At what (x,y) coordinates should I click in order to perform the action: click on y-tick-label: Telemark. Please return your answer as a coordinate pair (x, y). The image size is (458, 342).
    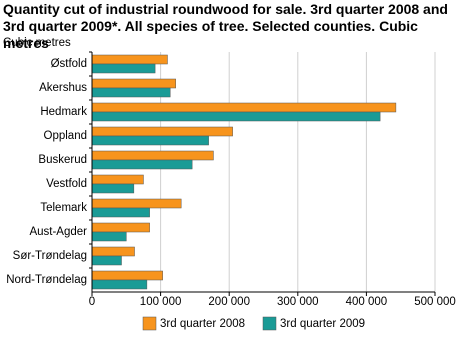
    Looking at the image, I should click on (63, 208).